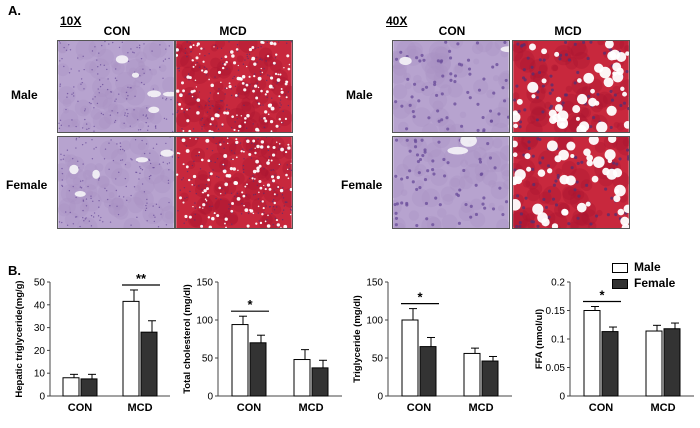 This screenshot has height=428, width=700. Describe the element at coordinates (620, 268) in the screenshot. I see `legend-swatch-male` at that location.